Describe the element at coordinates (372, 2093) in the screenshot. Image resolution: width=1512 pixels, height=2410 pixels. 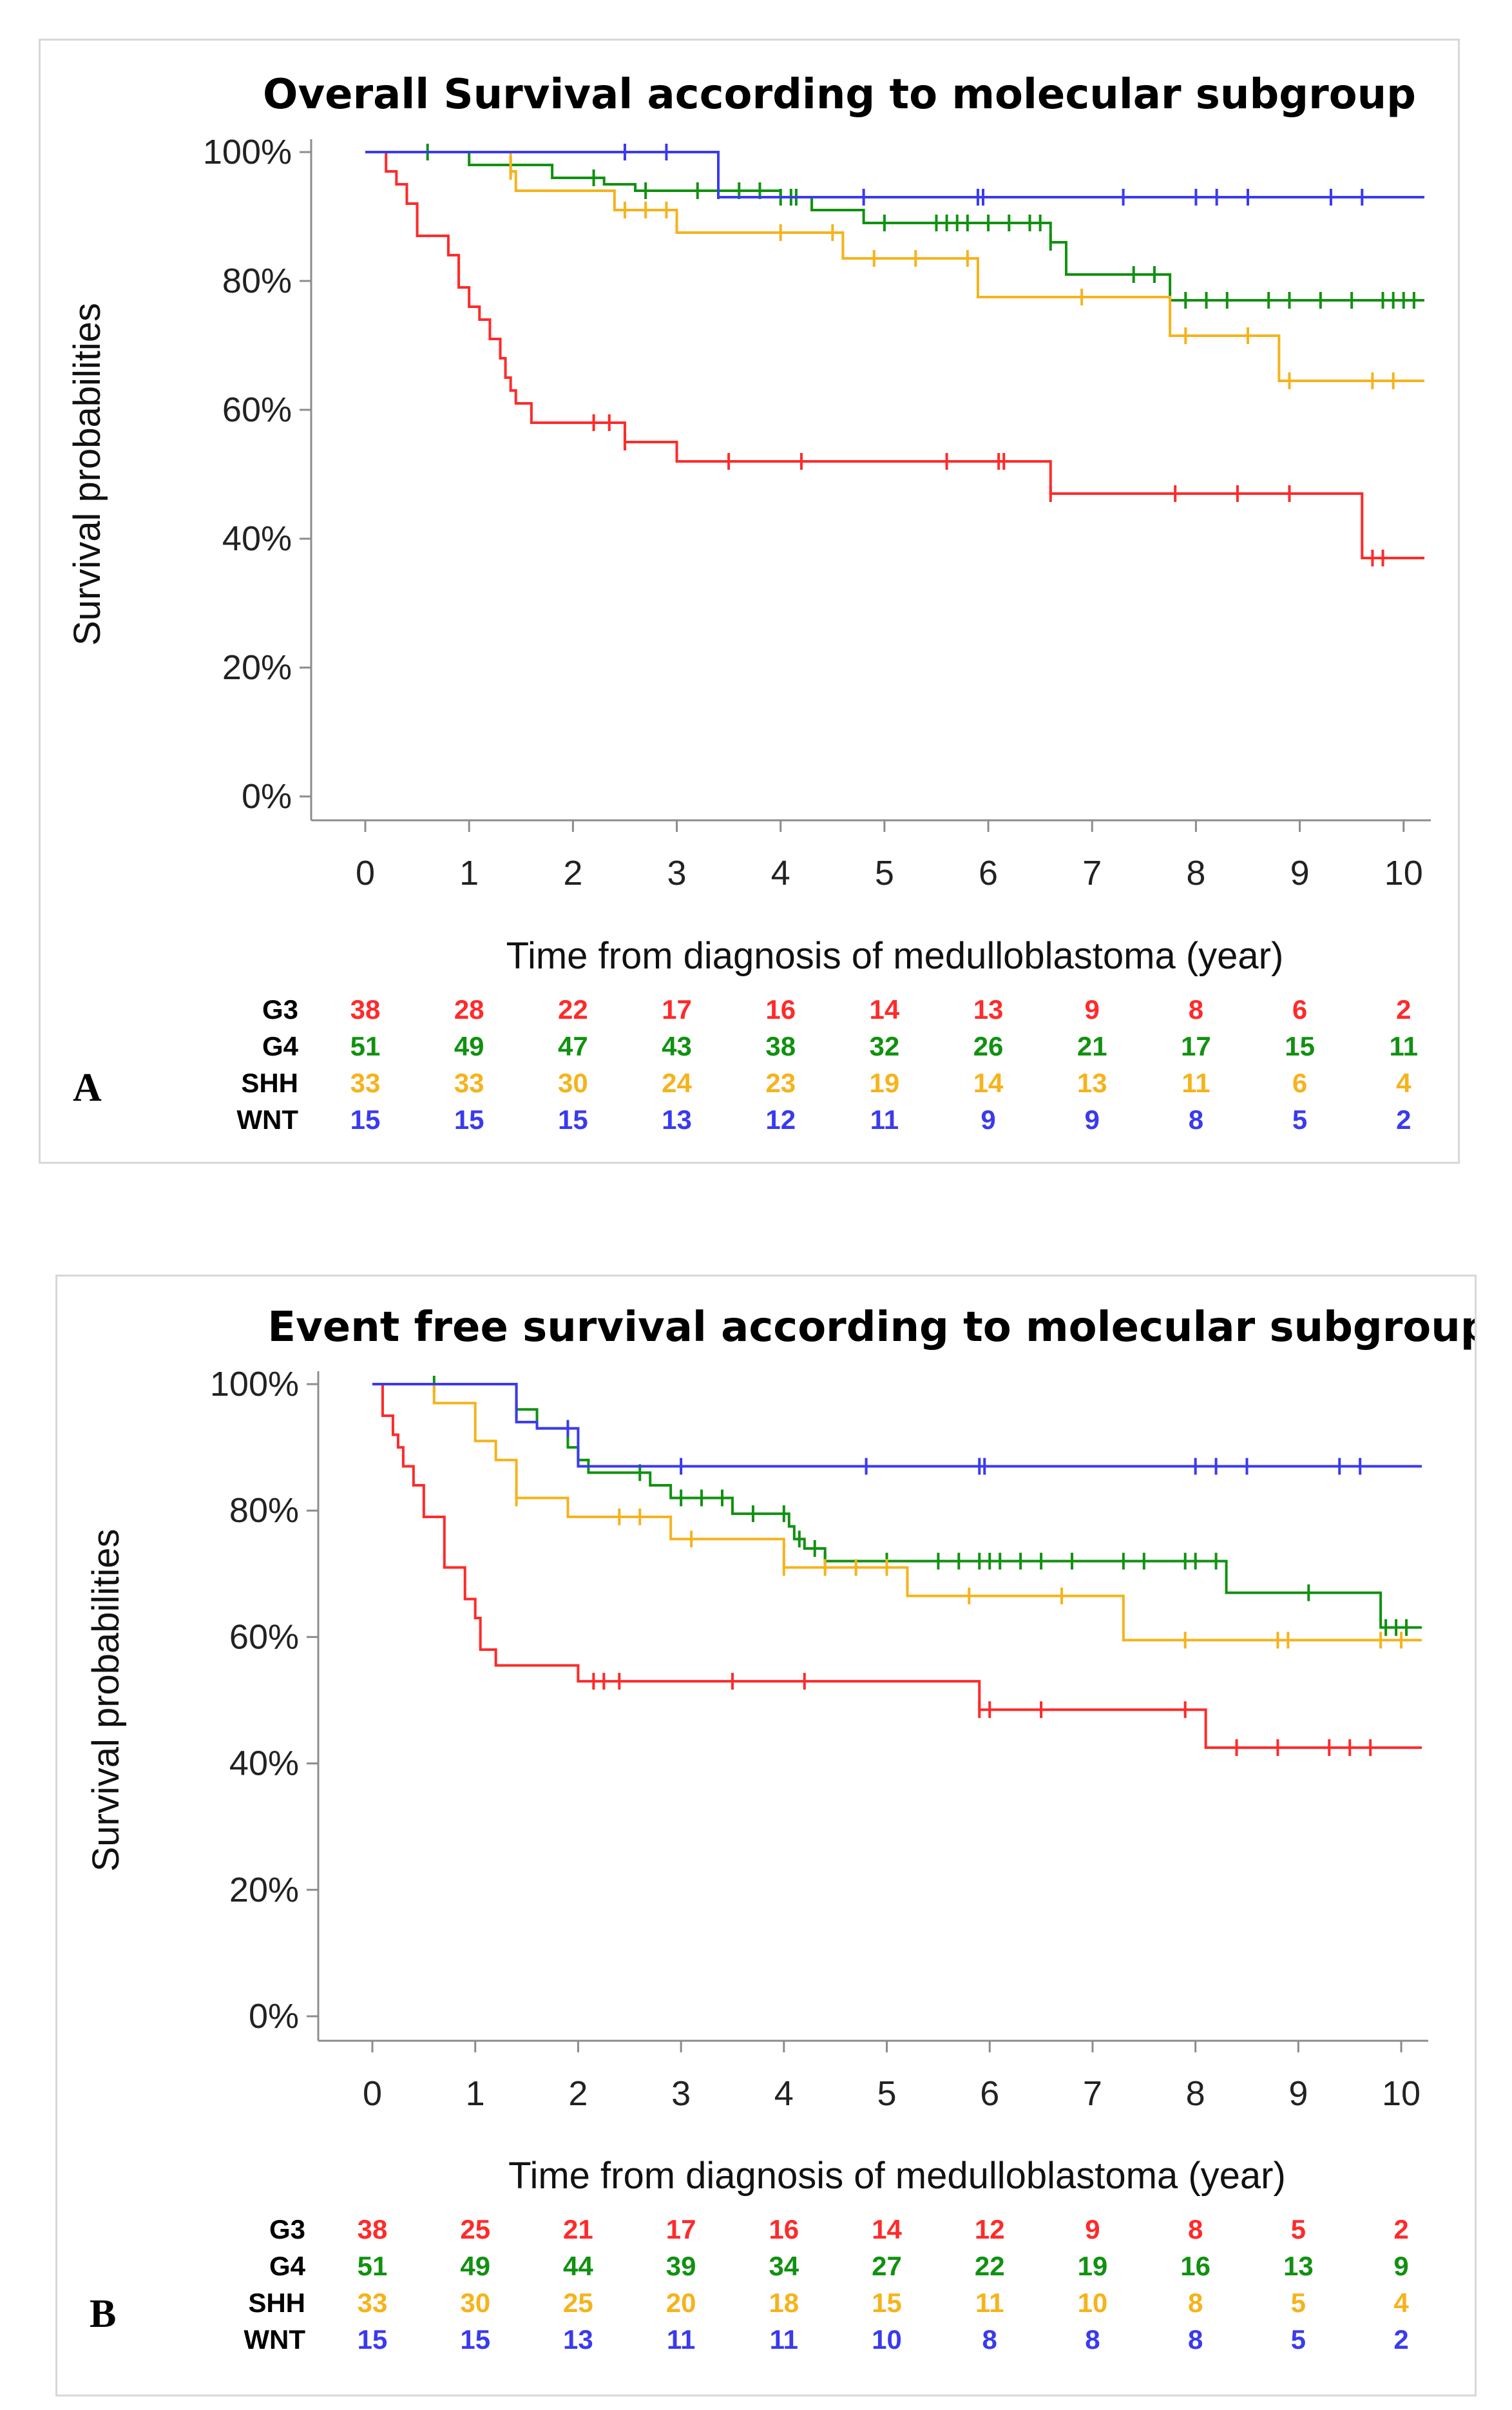
I see `x-tick-label: 0` at that location.